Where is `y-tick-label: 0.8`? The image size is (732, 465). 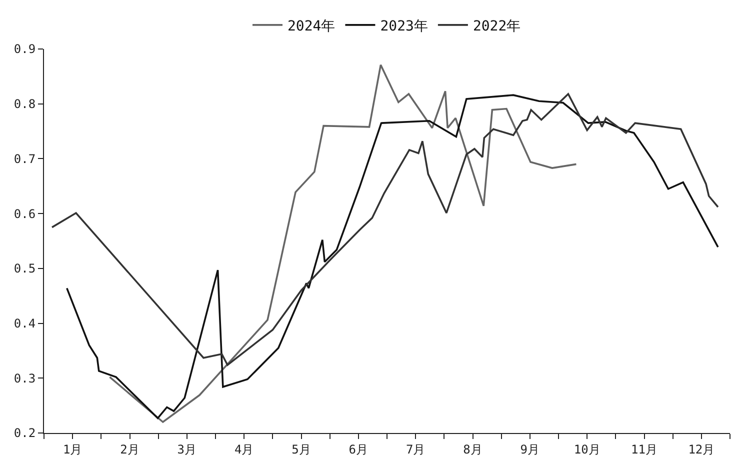
y-tick-label: 0.8 is located at coordinates (25, 104).